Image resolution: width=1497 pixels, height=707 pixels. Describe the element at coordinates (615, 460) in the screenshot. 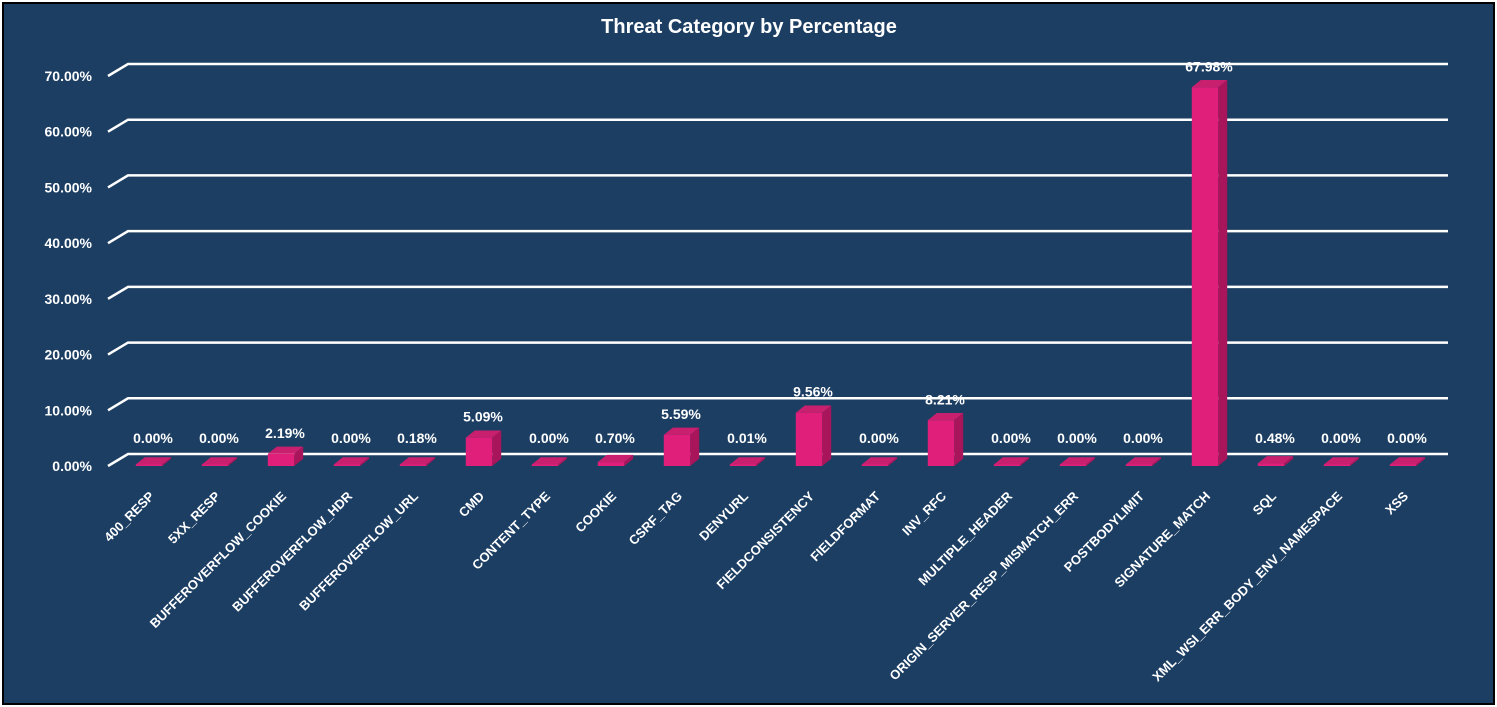

I see `bar-cookie` at that location.